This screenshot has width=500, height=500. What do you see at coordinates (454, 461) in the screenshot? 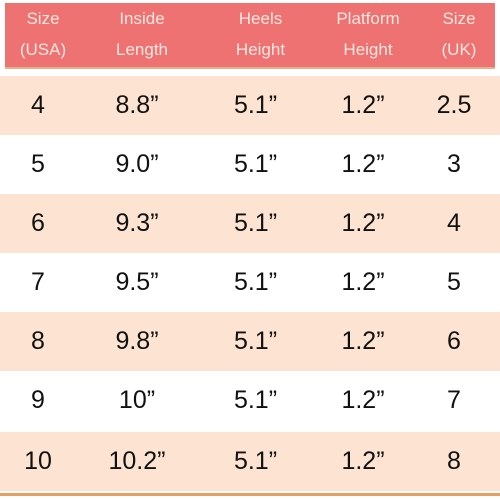
I see `cell-size-uk: 8` at bounding box center [454, 461].